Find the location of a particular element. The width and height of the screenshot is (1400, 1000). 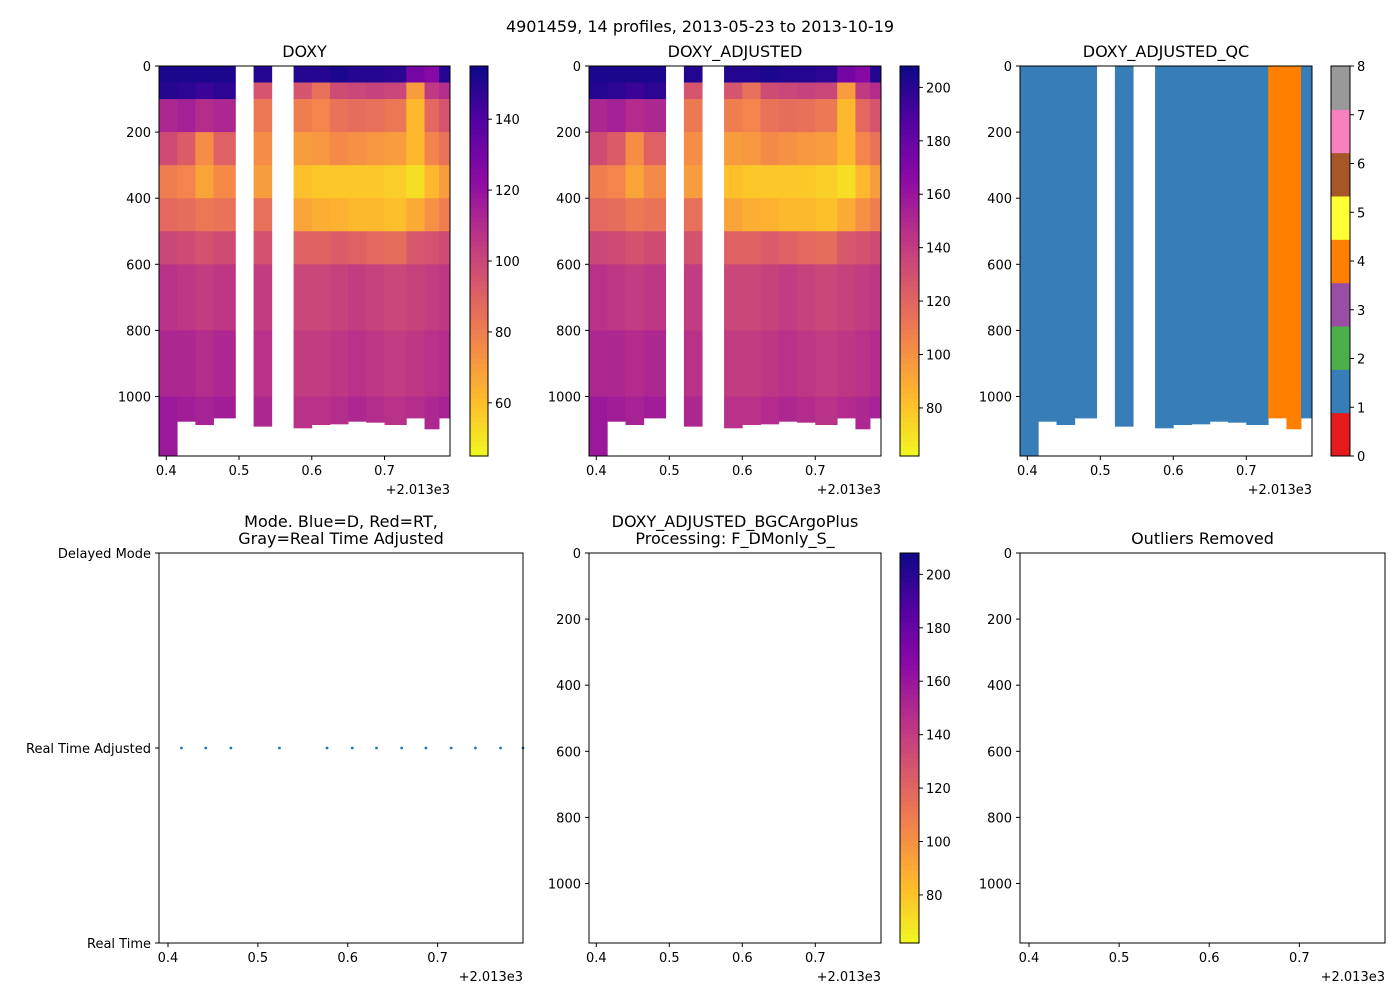

panel-title: Outliers Removed is located at coordinates (1202, 538).